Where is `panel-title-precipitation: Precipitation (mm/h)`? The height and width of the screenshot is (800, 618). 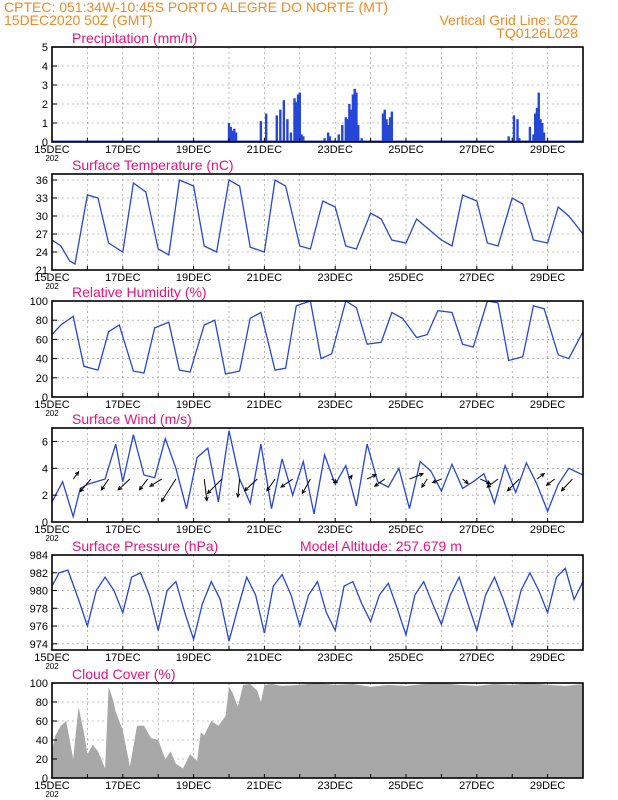 panel-title-precipitation: Precipitation (mm/h) is located at coordinates (134, 38).